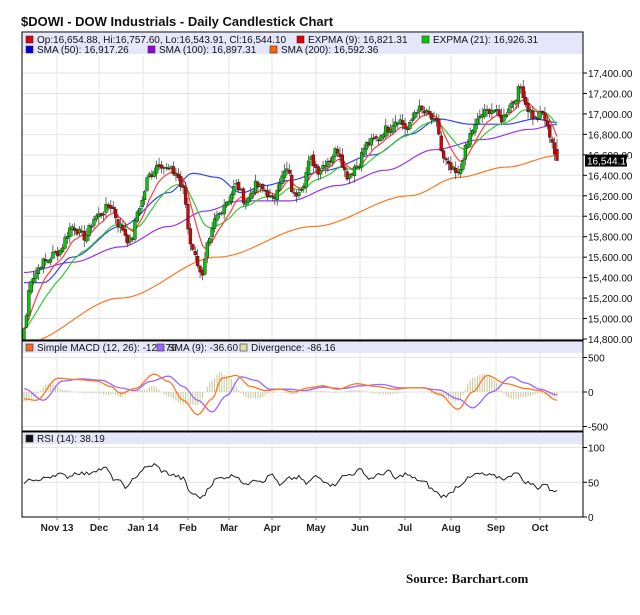  I want to click on price-axis-label: 16,000.00, so click(610, 217).